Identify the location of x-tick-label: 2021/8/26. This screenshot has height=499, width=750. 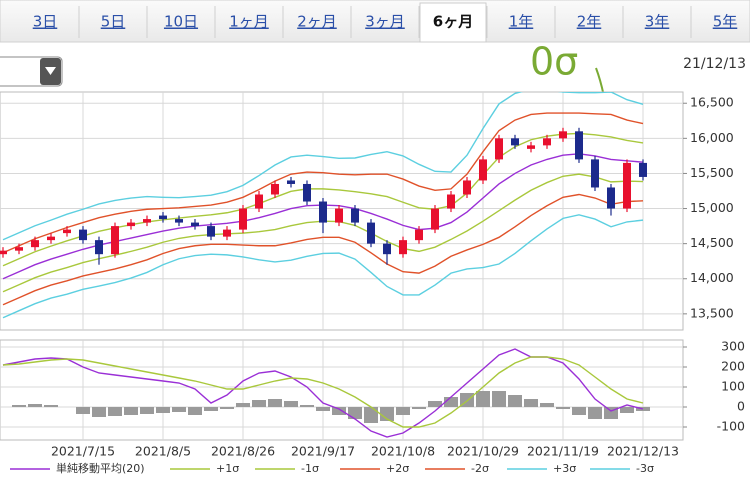
(243, 451).